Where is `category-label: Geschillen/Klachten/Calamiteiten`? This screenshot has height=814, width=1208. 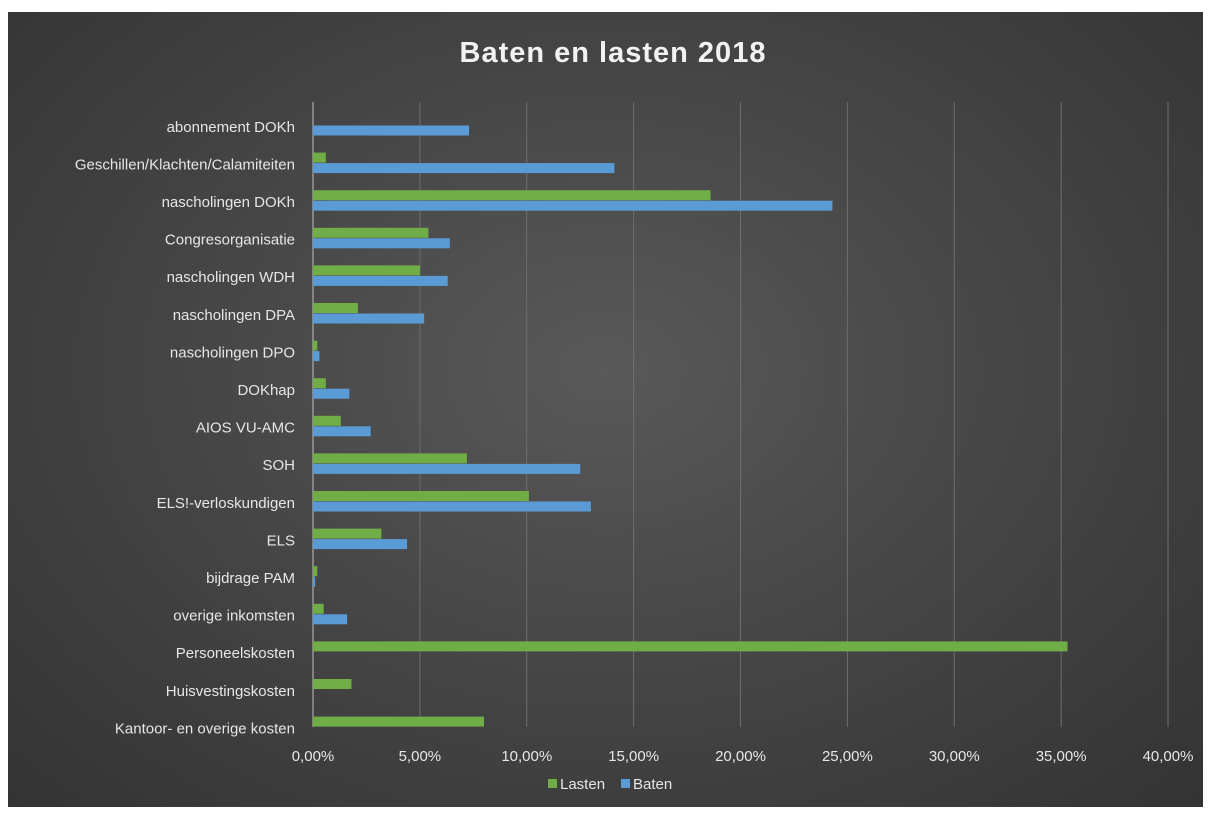
category-label: Geschillen/Klachten/Calamiteiten is located at coordinates (185, 164).